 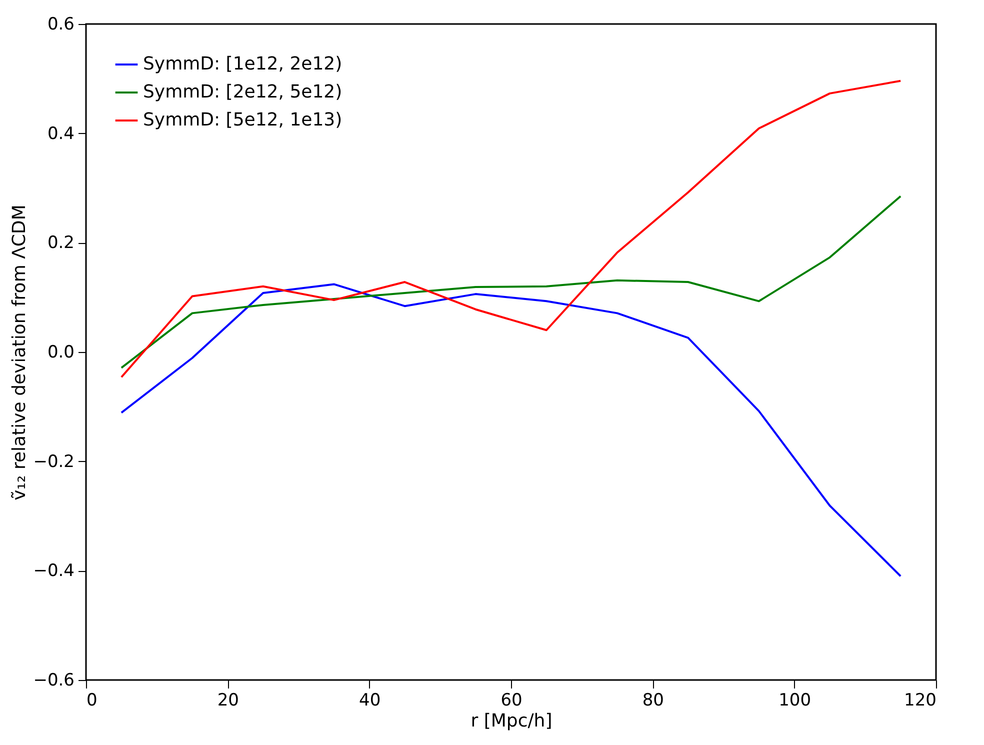 What do you see at coordinates (60, 352) in the screenshot?
I see `y-tick-label: 0.0` at bounding box center [60, 352].